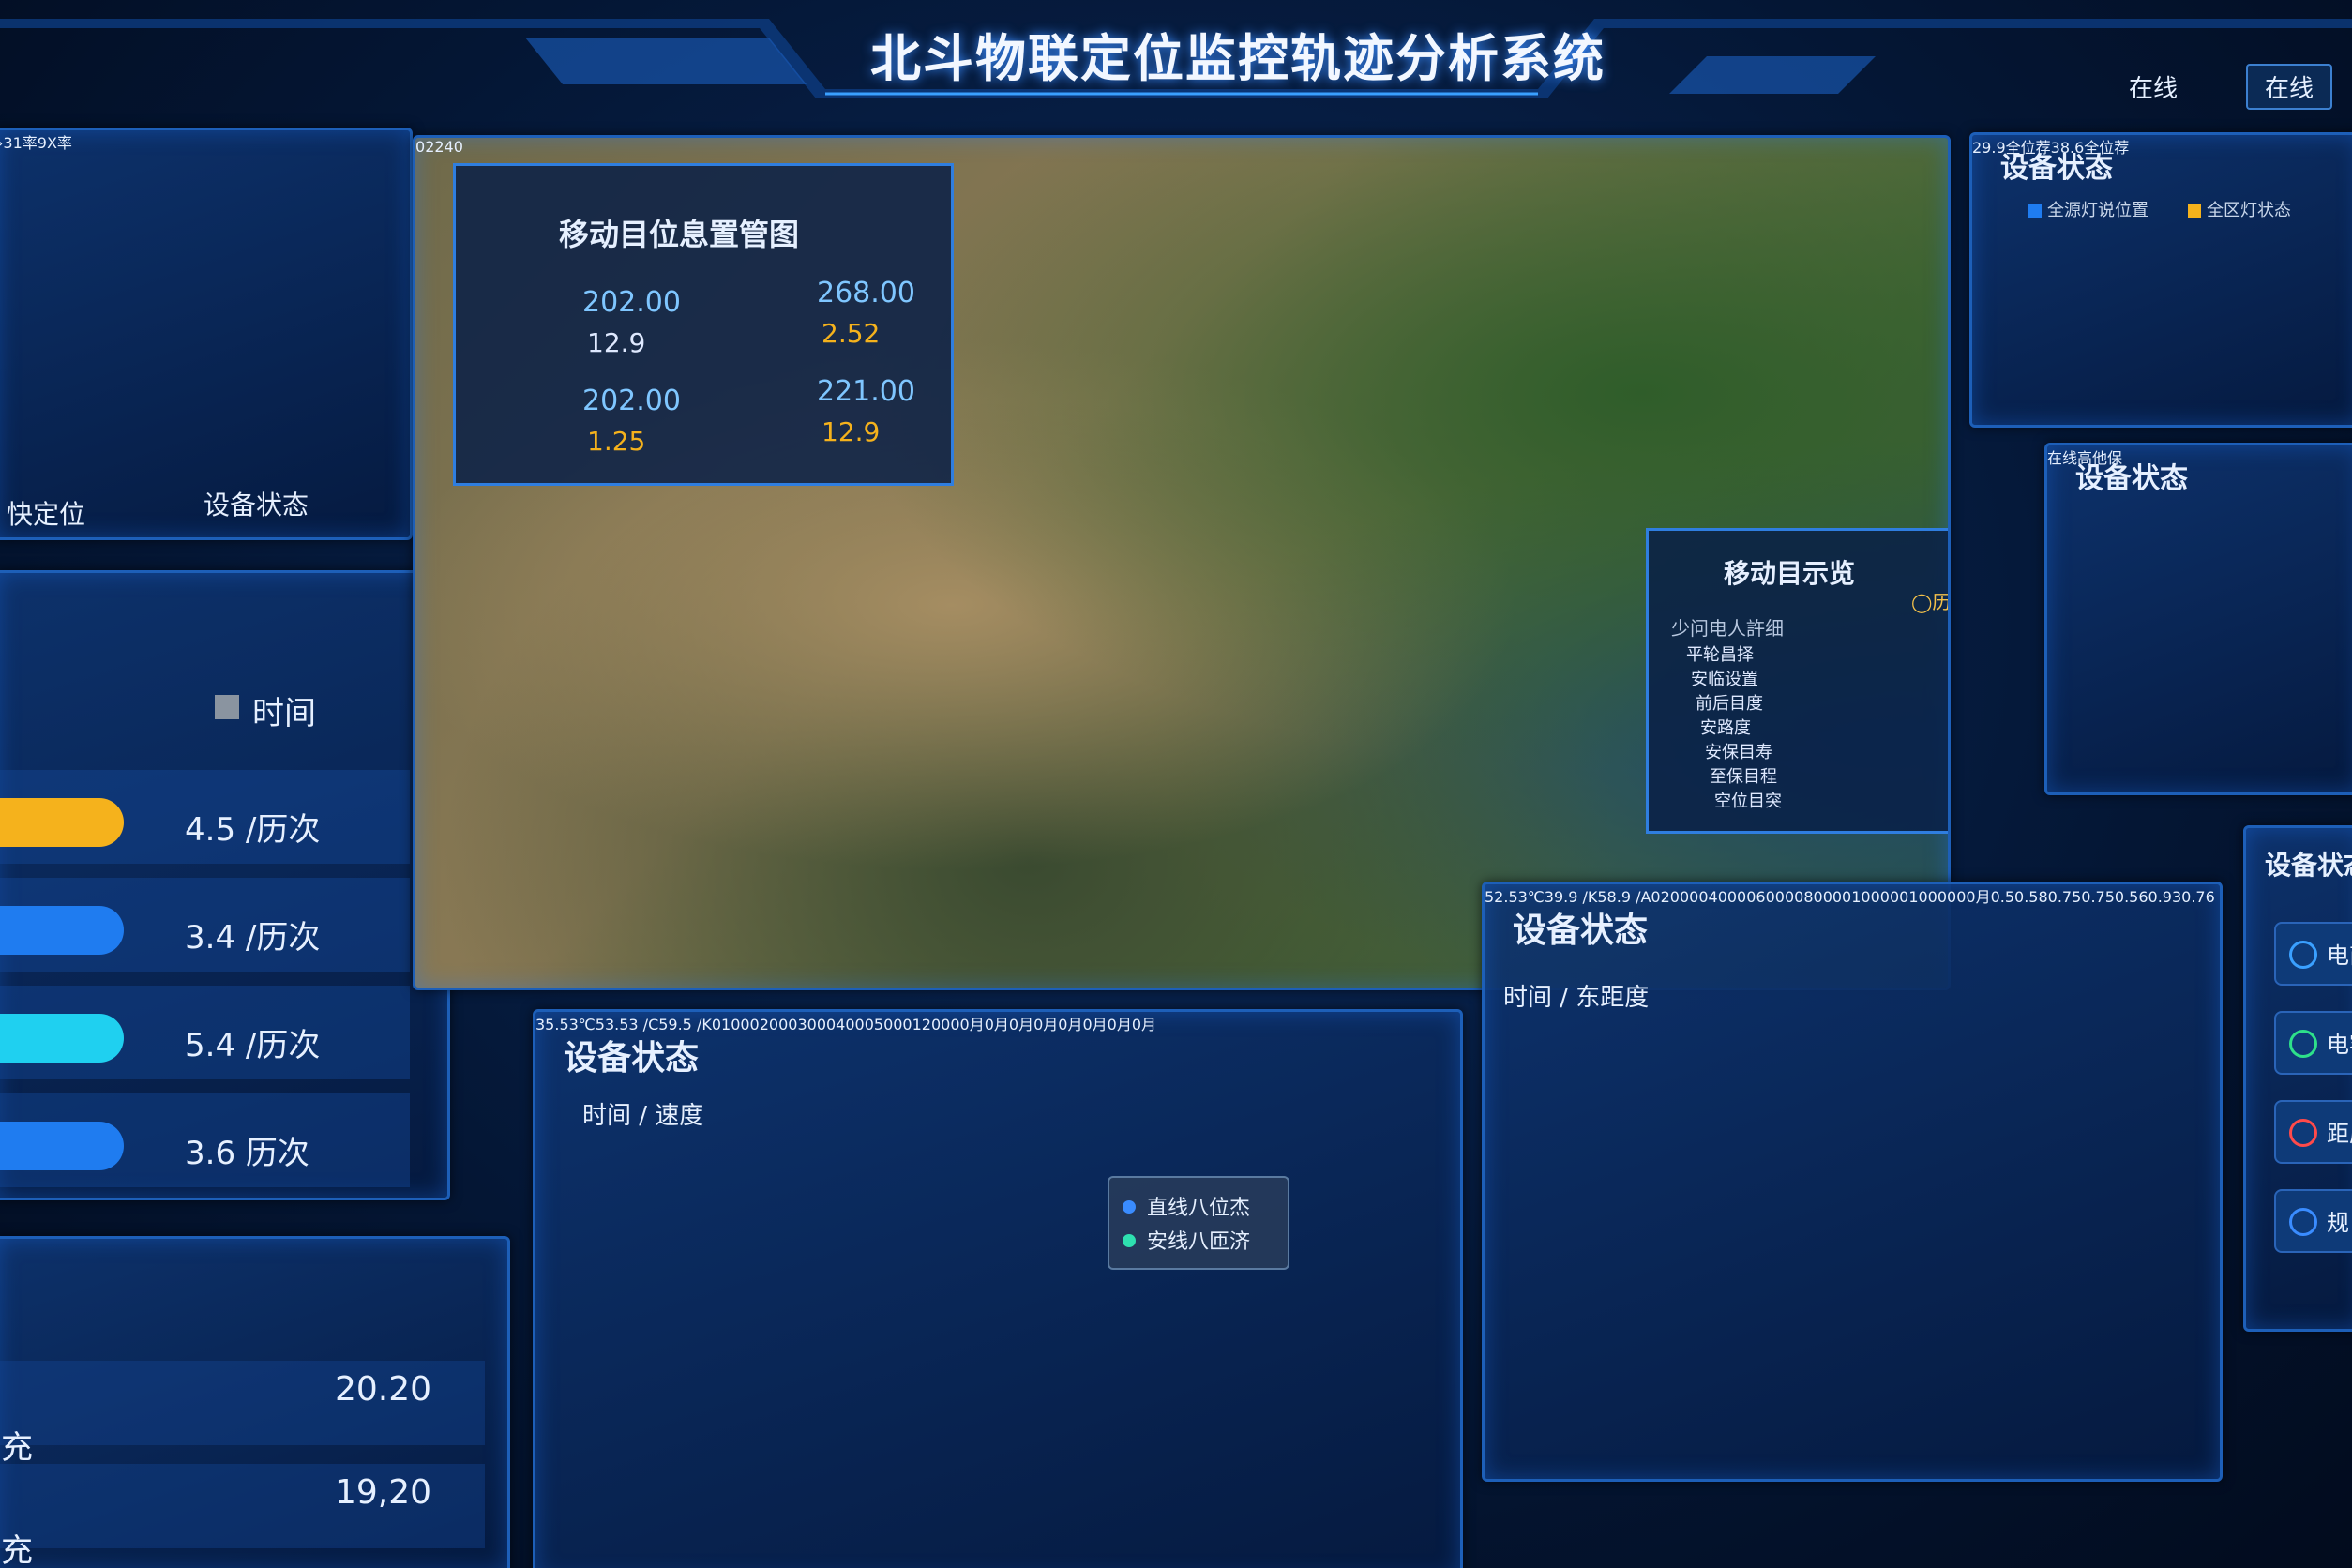 The image size is (2352, 1568). I want to click on device-label: 距度, so click(2339, 1134).